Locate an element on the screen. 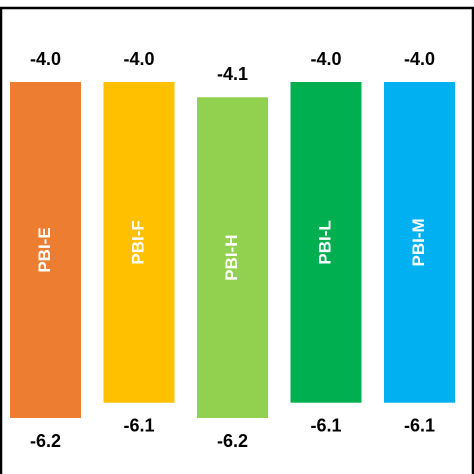 The height and width of the screenshot is (474, 474). top-value-label: -4.1 is located at coordinates (232, 74).